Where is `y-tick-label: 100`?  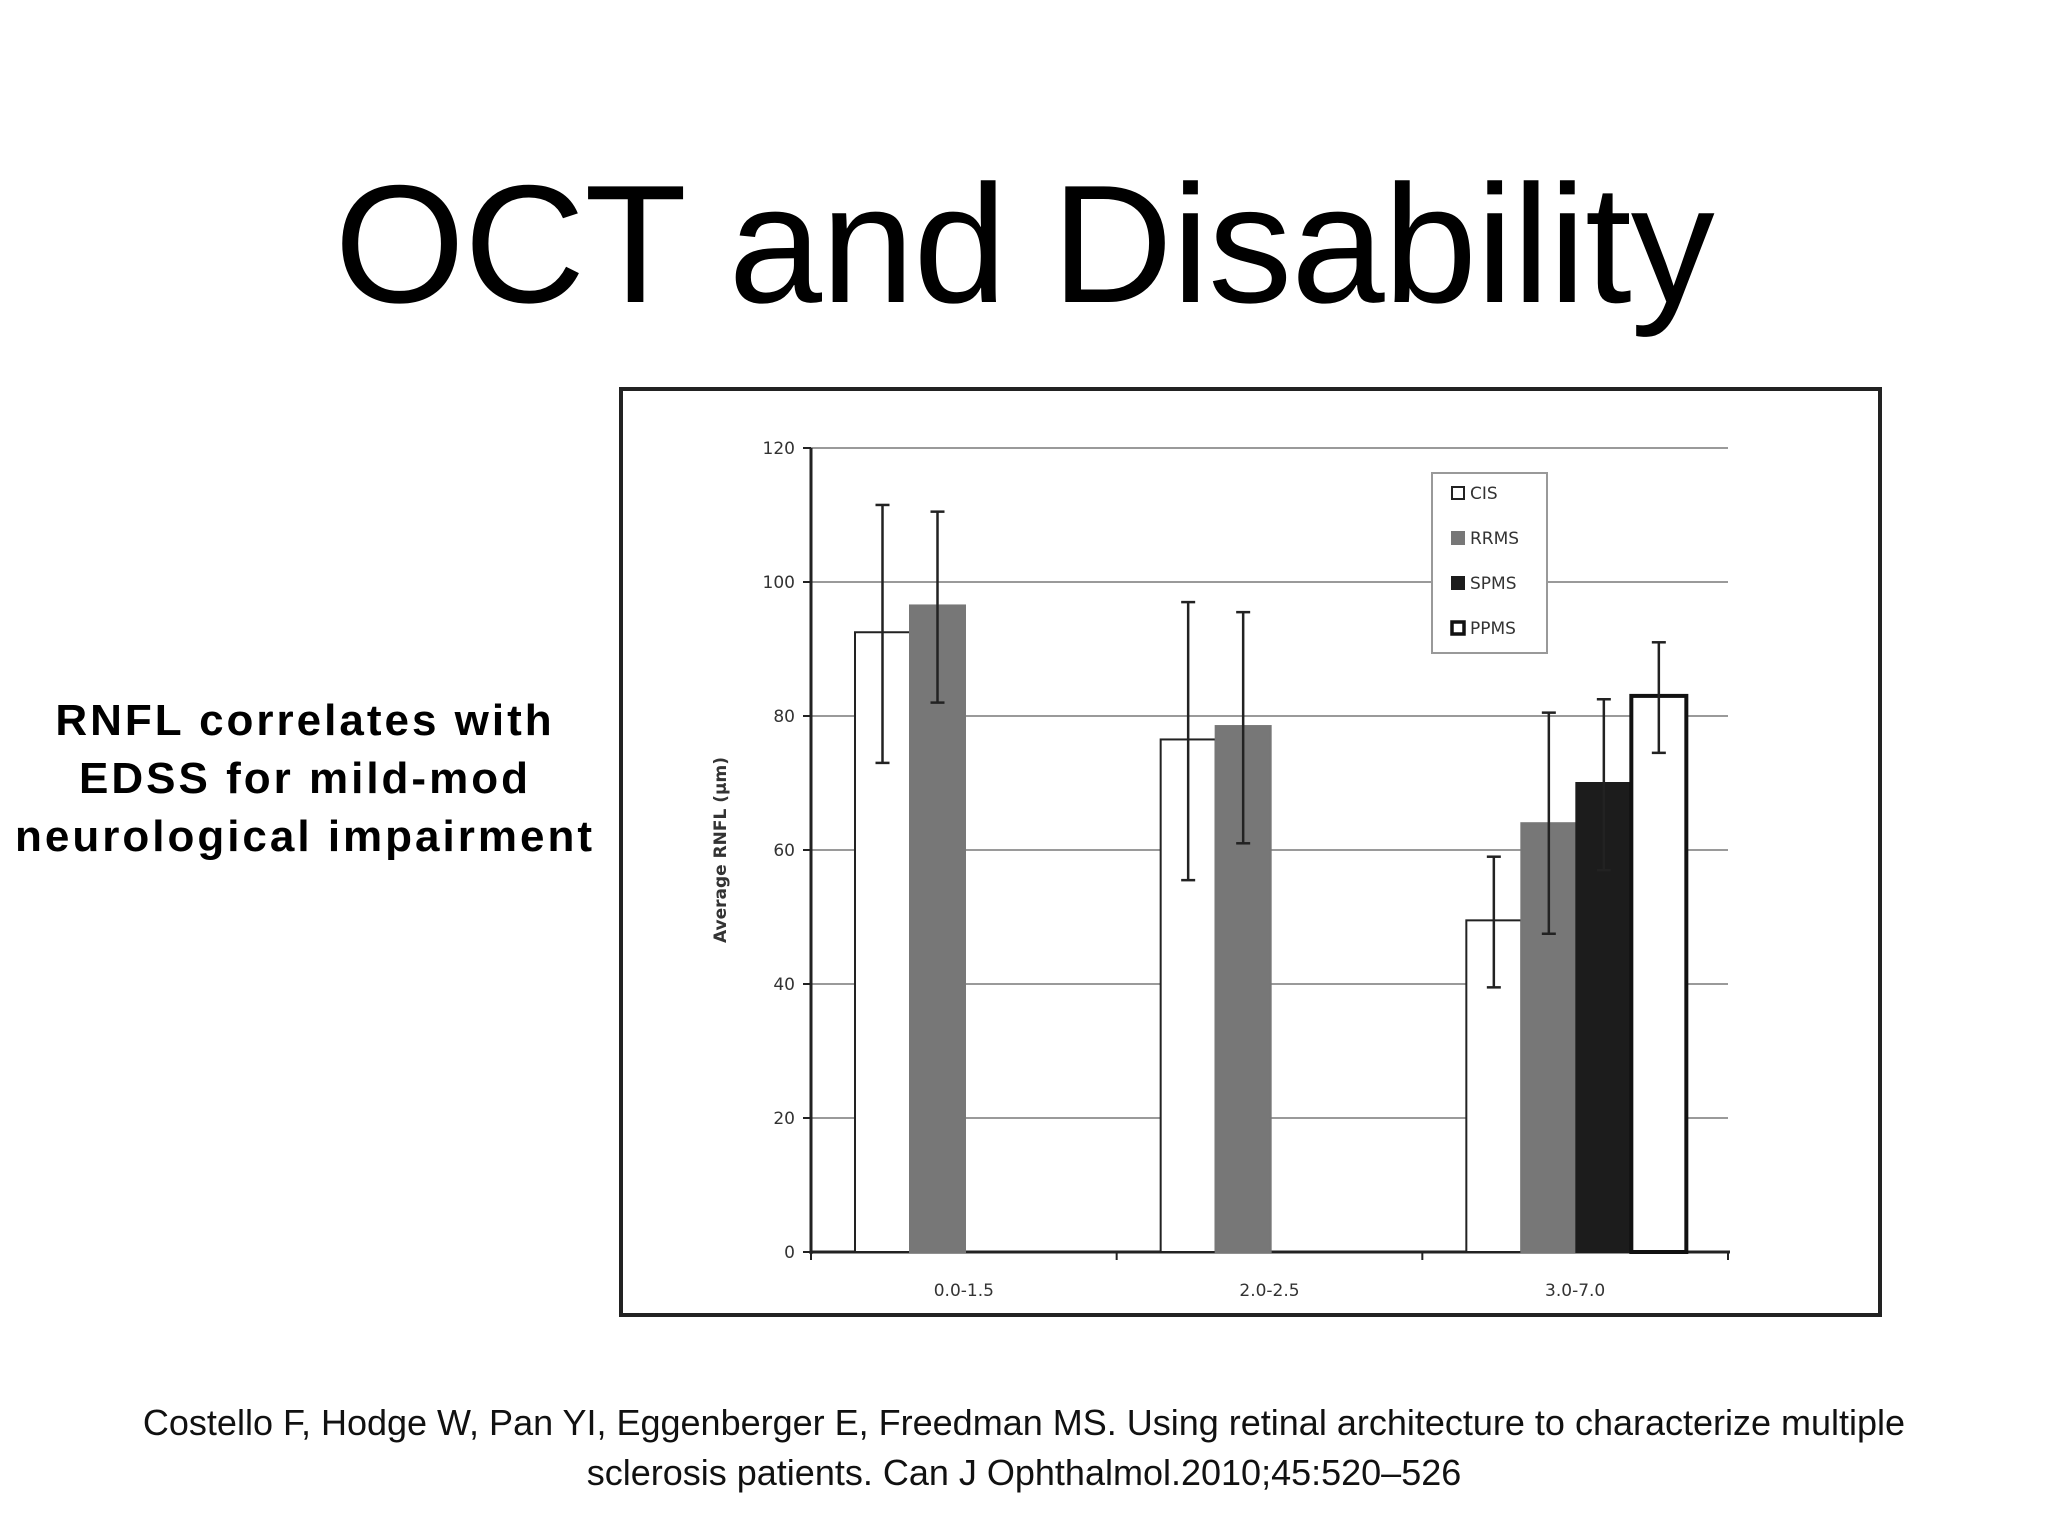
y-tick-label: 100 is located at coordinates (779, 583).